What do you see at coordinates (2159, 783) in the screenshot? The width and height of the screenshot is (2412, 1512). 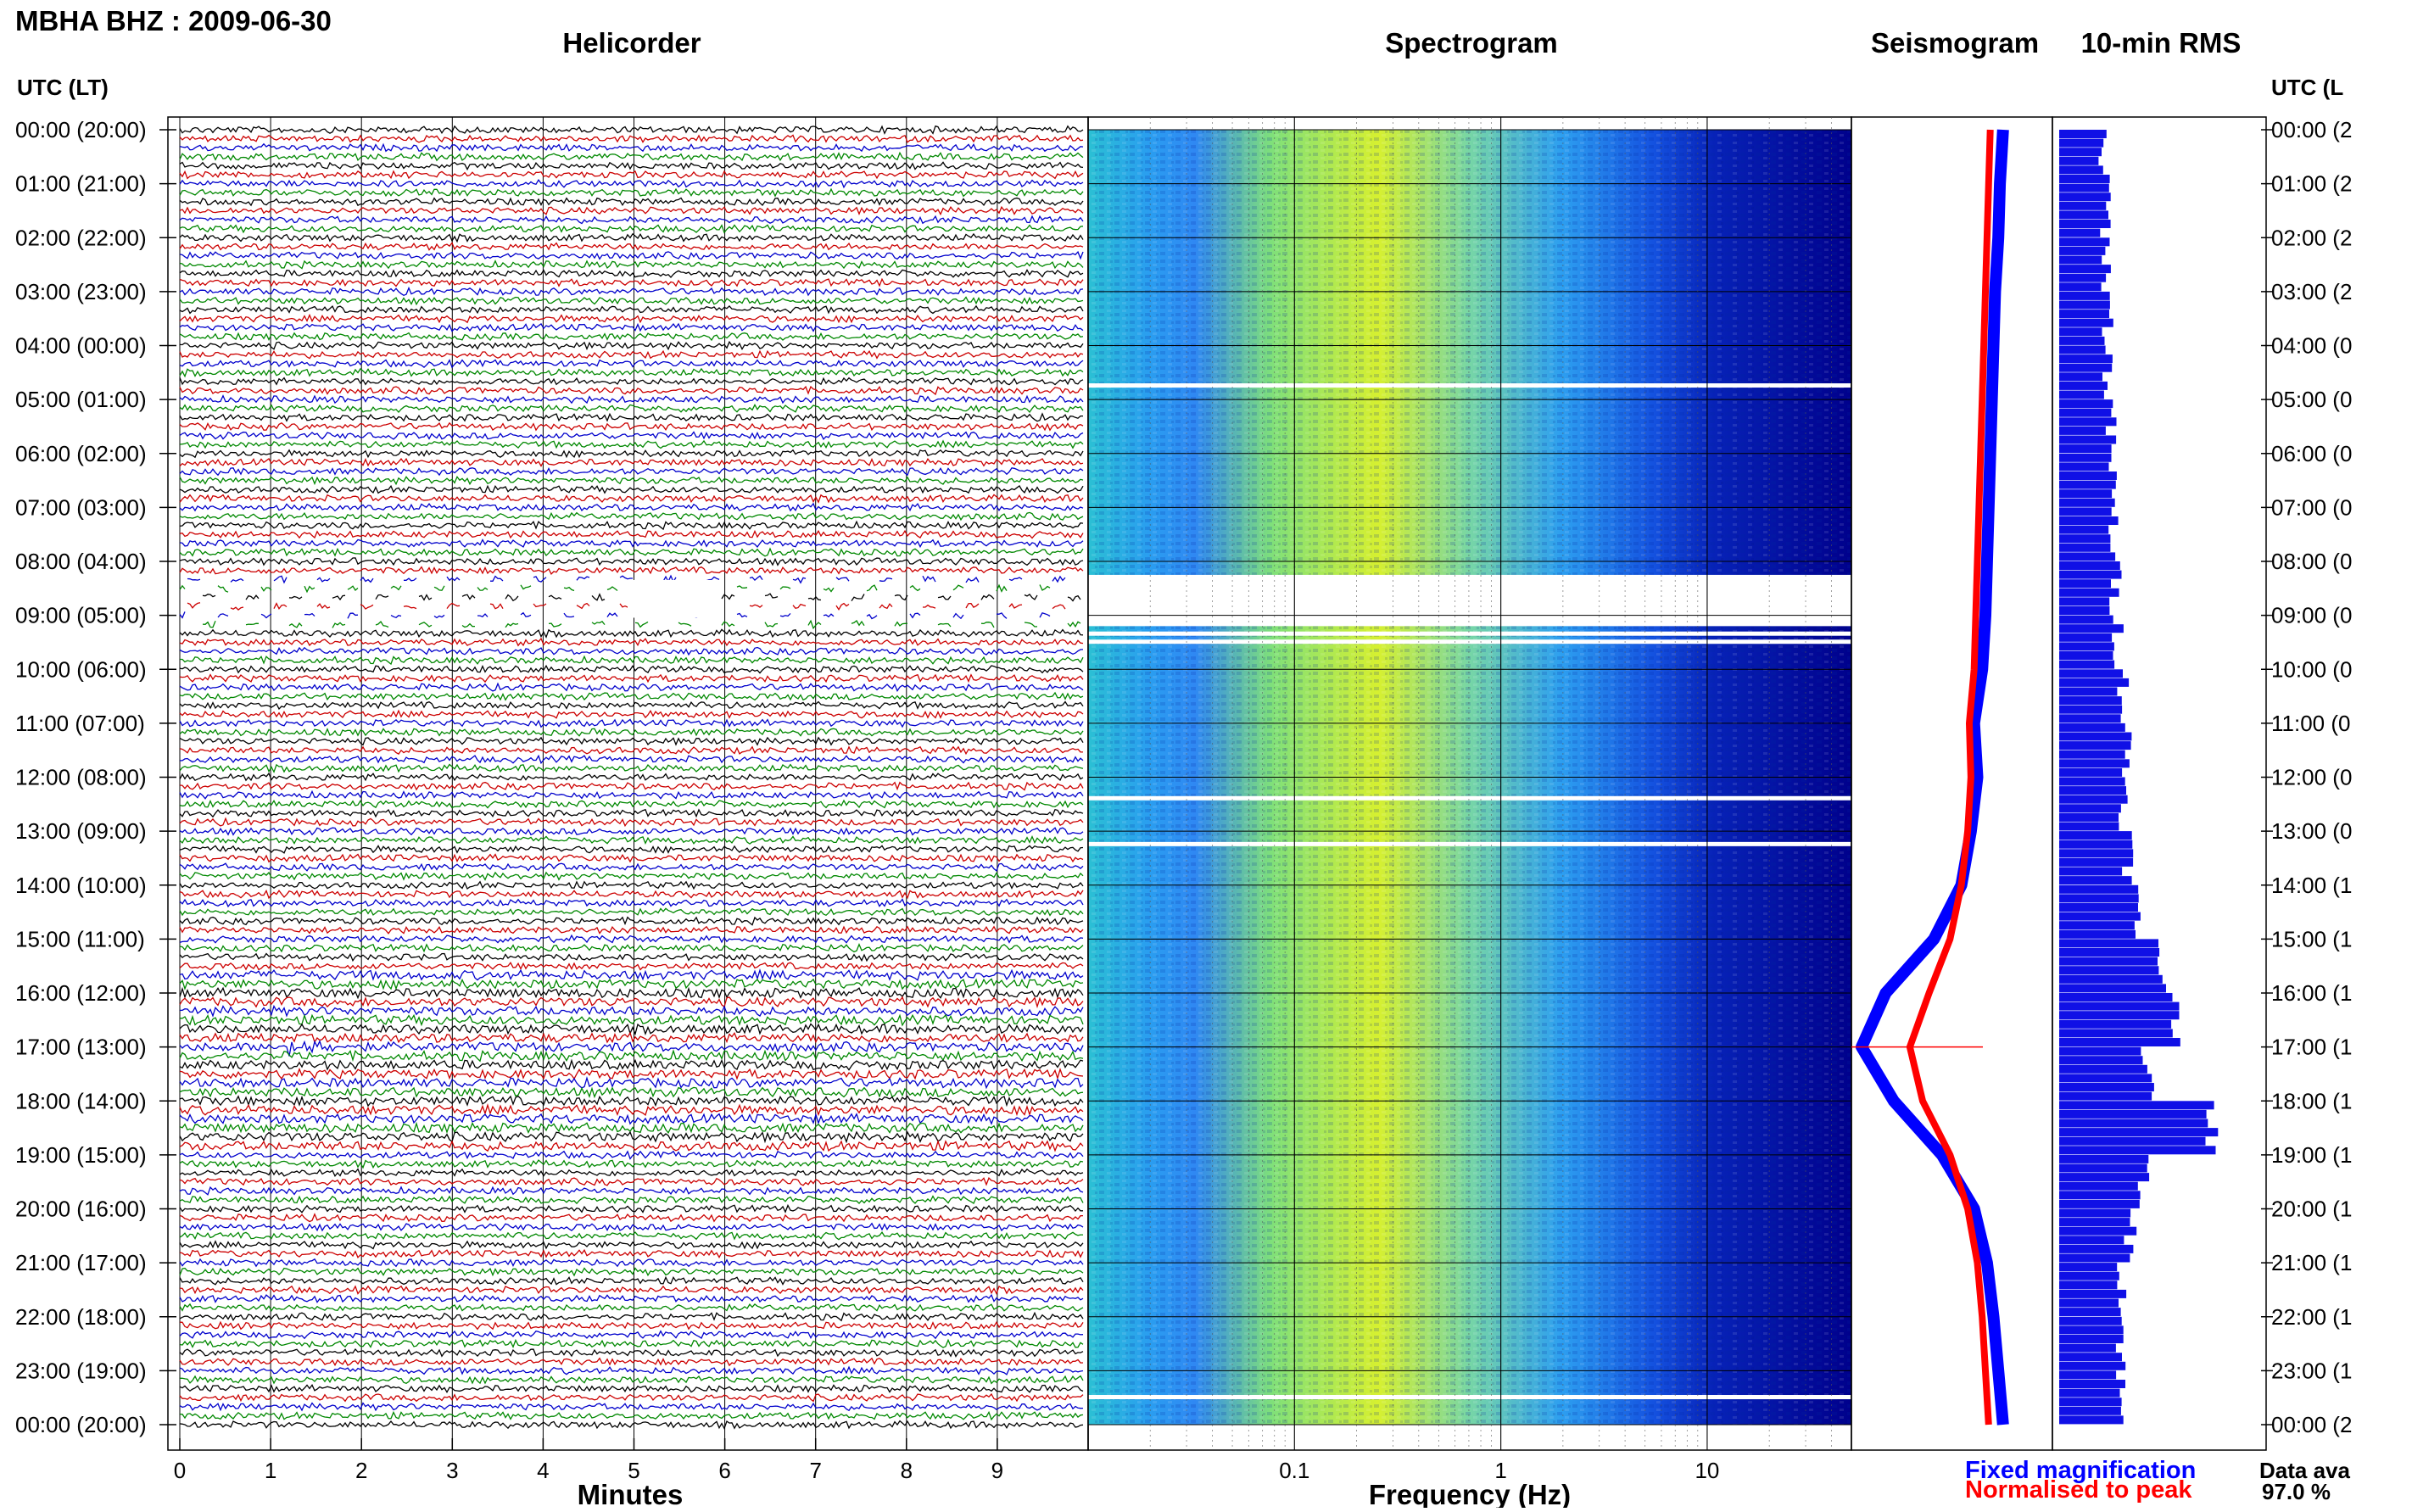 I see `rms-frame` at bounding box center [2159, 783].